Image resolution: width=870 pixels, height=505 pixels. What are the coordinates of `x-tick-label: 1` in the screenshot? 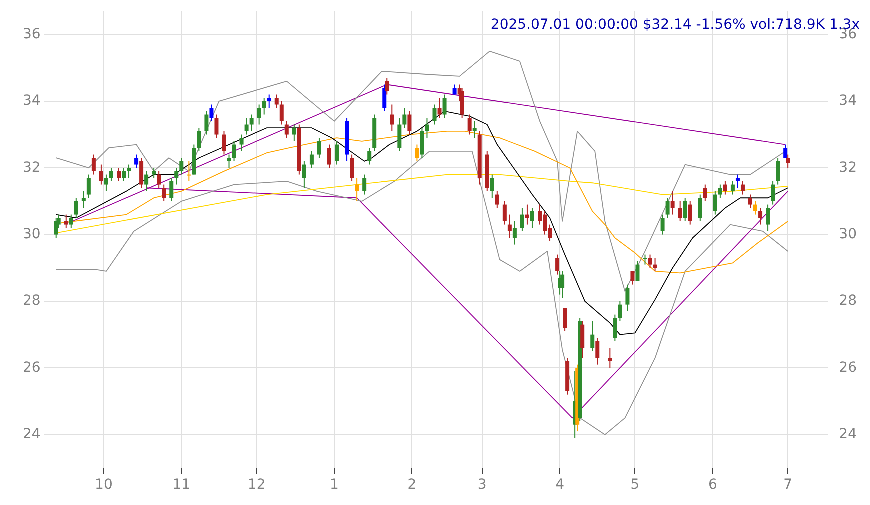 It's located at (334, 485).